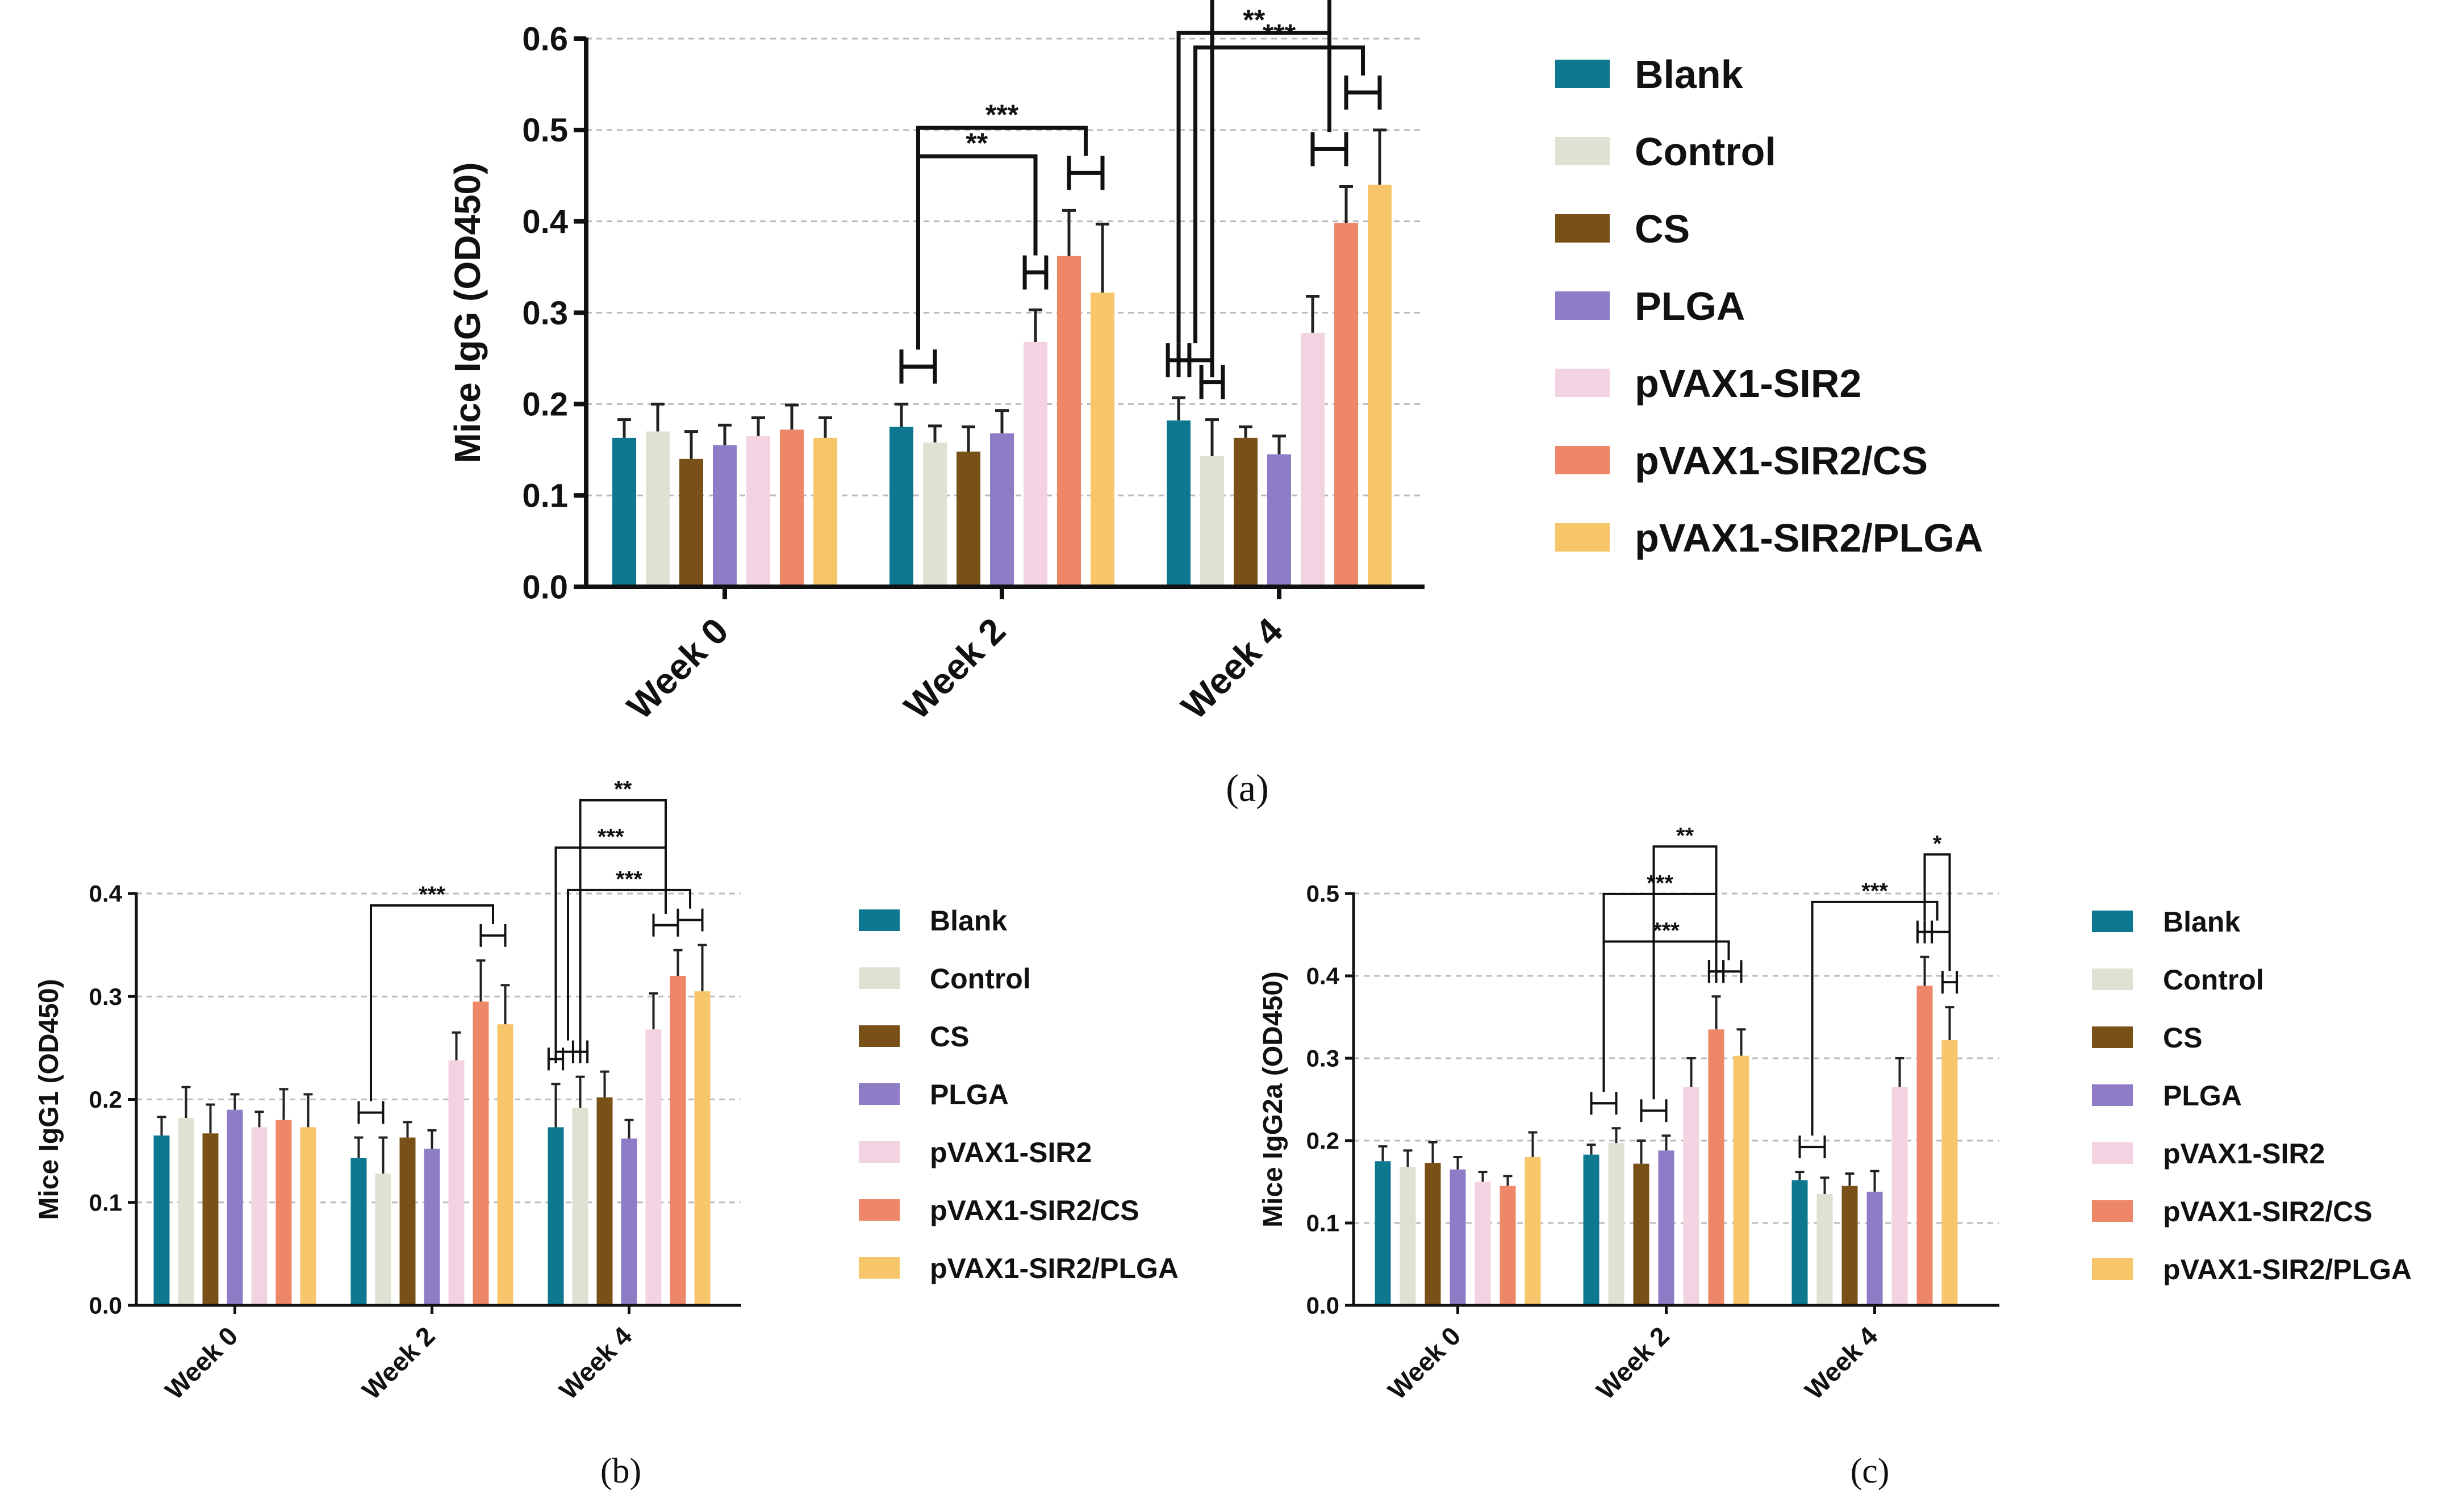 The height and width of the screenshot is (1507, 2464). What do you see at coordinates (467, 313) in the screenshot?
I see `y-axis-title: Mice IgG (OD450)` at bounding box center [467, 313].